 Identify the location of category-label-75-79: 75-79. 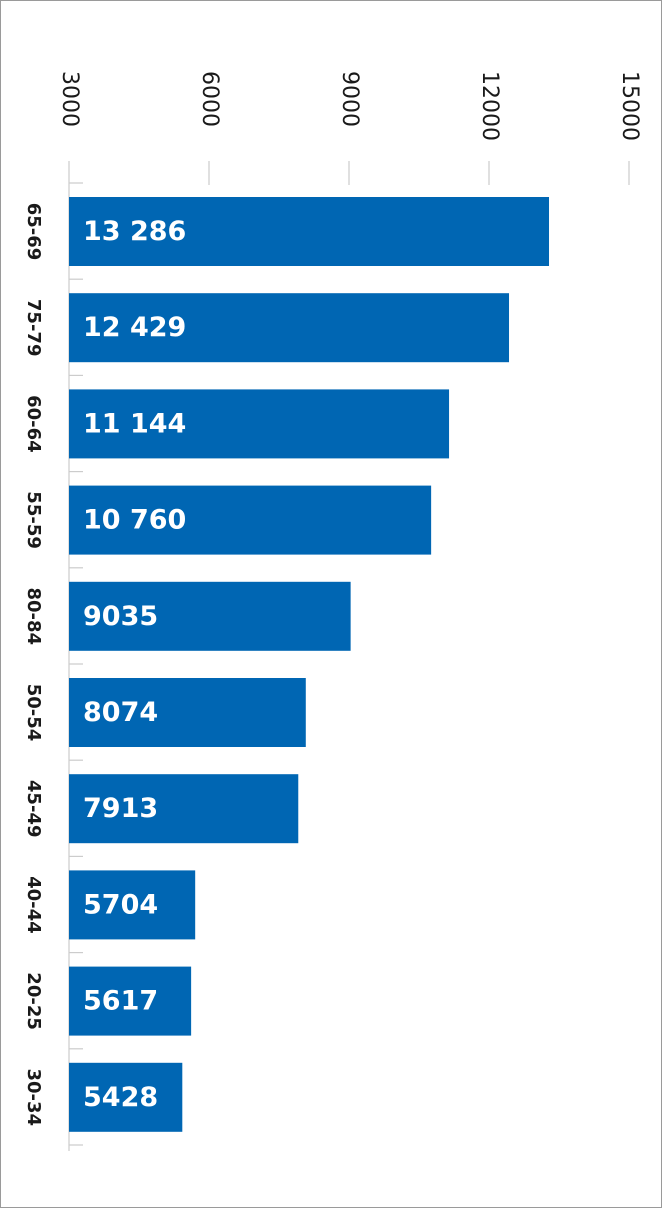
(33, 328).